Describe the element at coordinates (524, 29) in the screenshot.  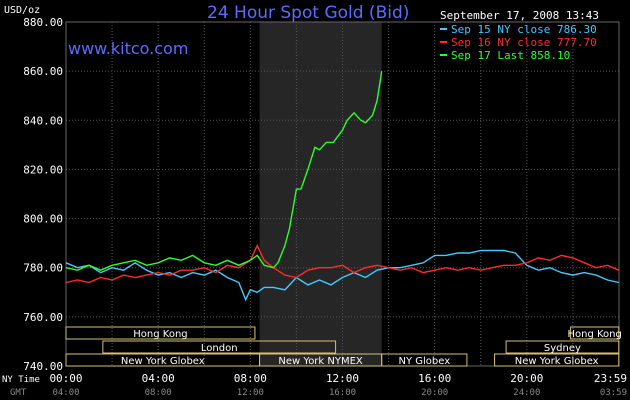
I see `legend-entry: Sep 15 NY close 786.30` at that location.